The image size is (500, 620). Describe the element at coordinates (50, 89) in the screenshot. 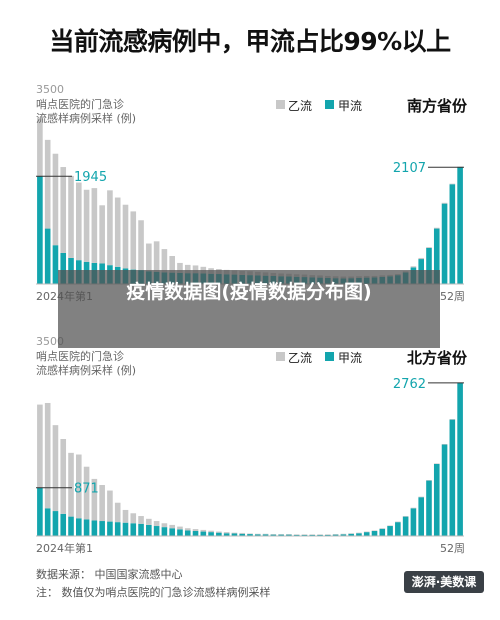

I see `south-ytop-label: 3500` at that location.